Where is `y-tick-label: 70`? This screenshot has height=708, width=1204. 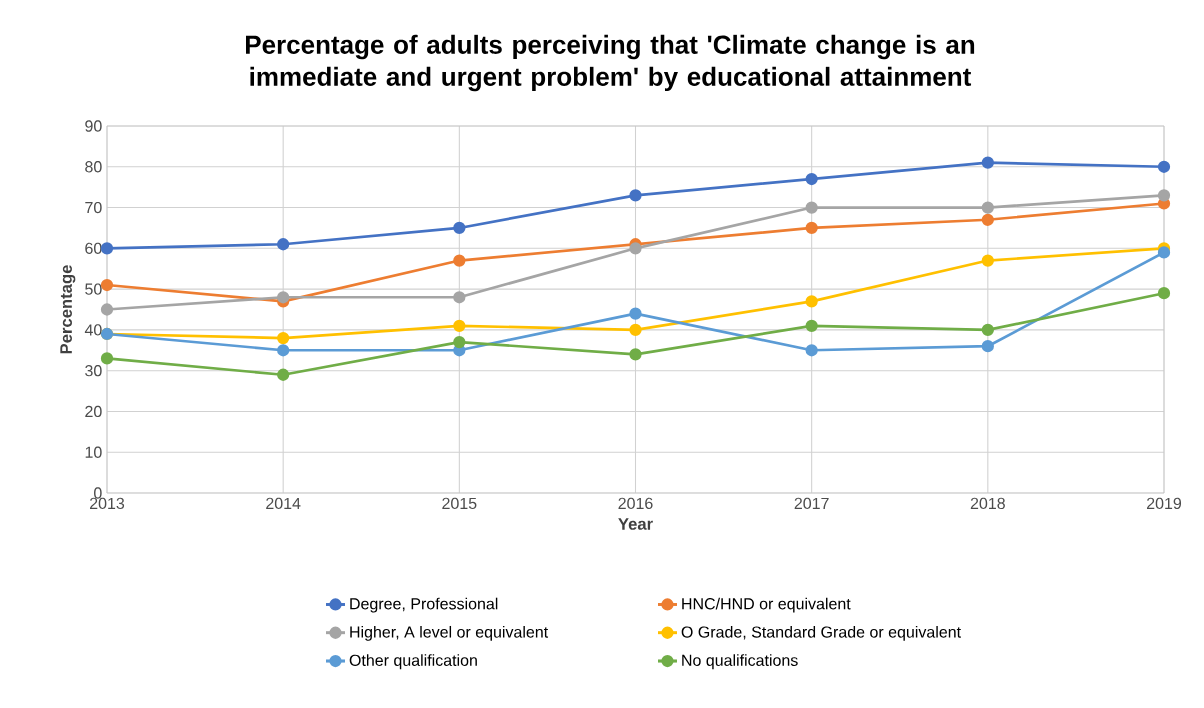
y-tick-label: 70 is located at coordinates (93, 207).